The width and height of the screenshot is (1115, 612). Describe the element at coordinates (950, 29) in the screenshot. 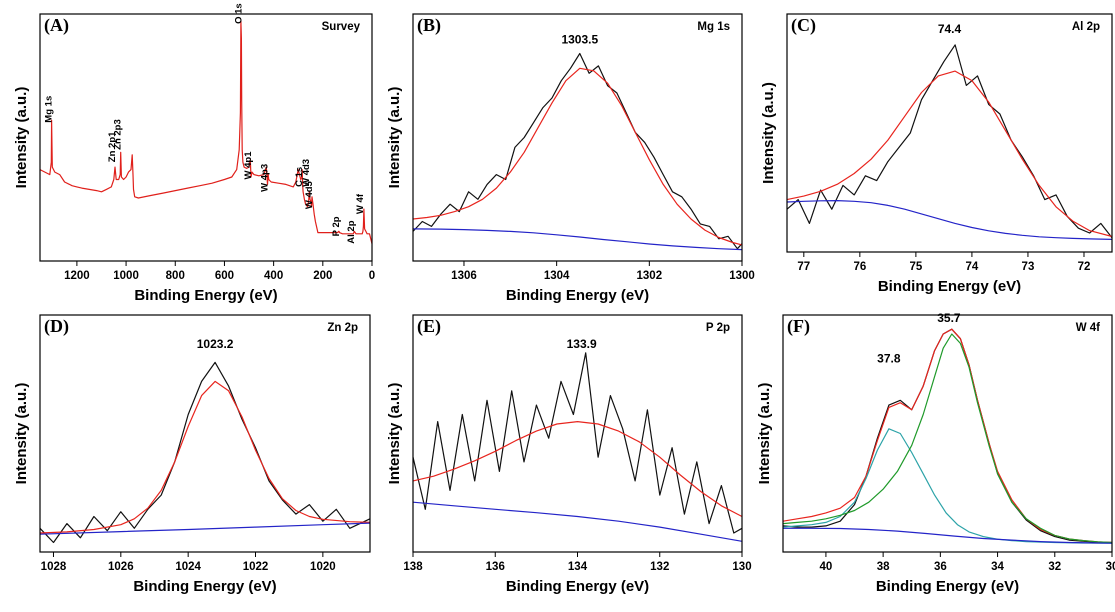

I see `peak-label: 74.4` at that location.